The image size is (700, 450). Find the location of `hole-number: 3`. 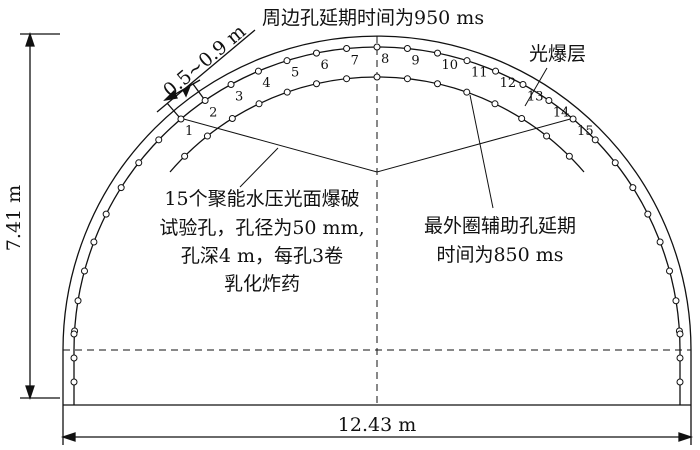

hole-number: 3 is located at coordinates (239, 96).